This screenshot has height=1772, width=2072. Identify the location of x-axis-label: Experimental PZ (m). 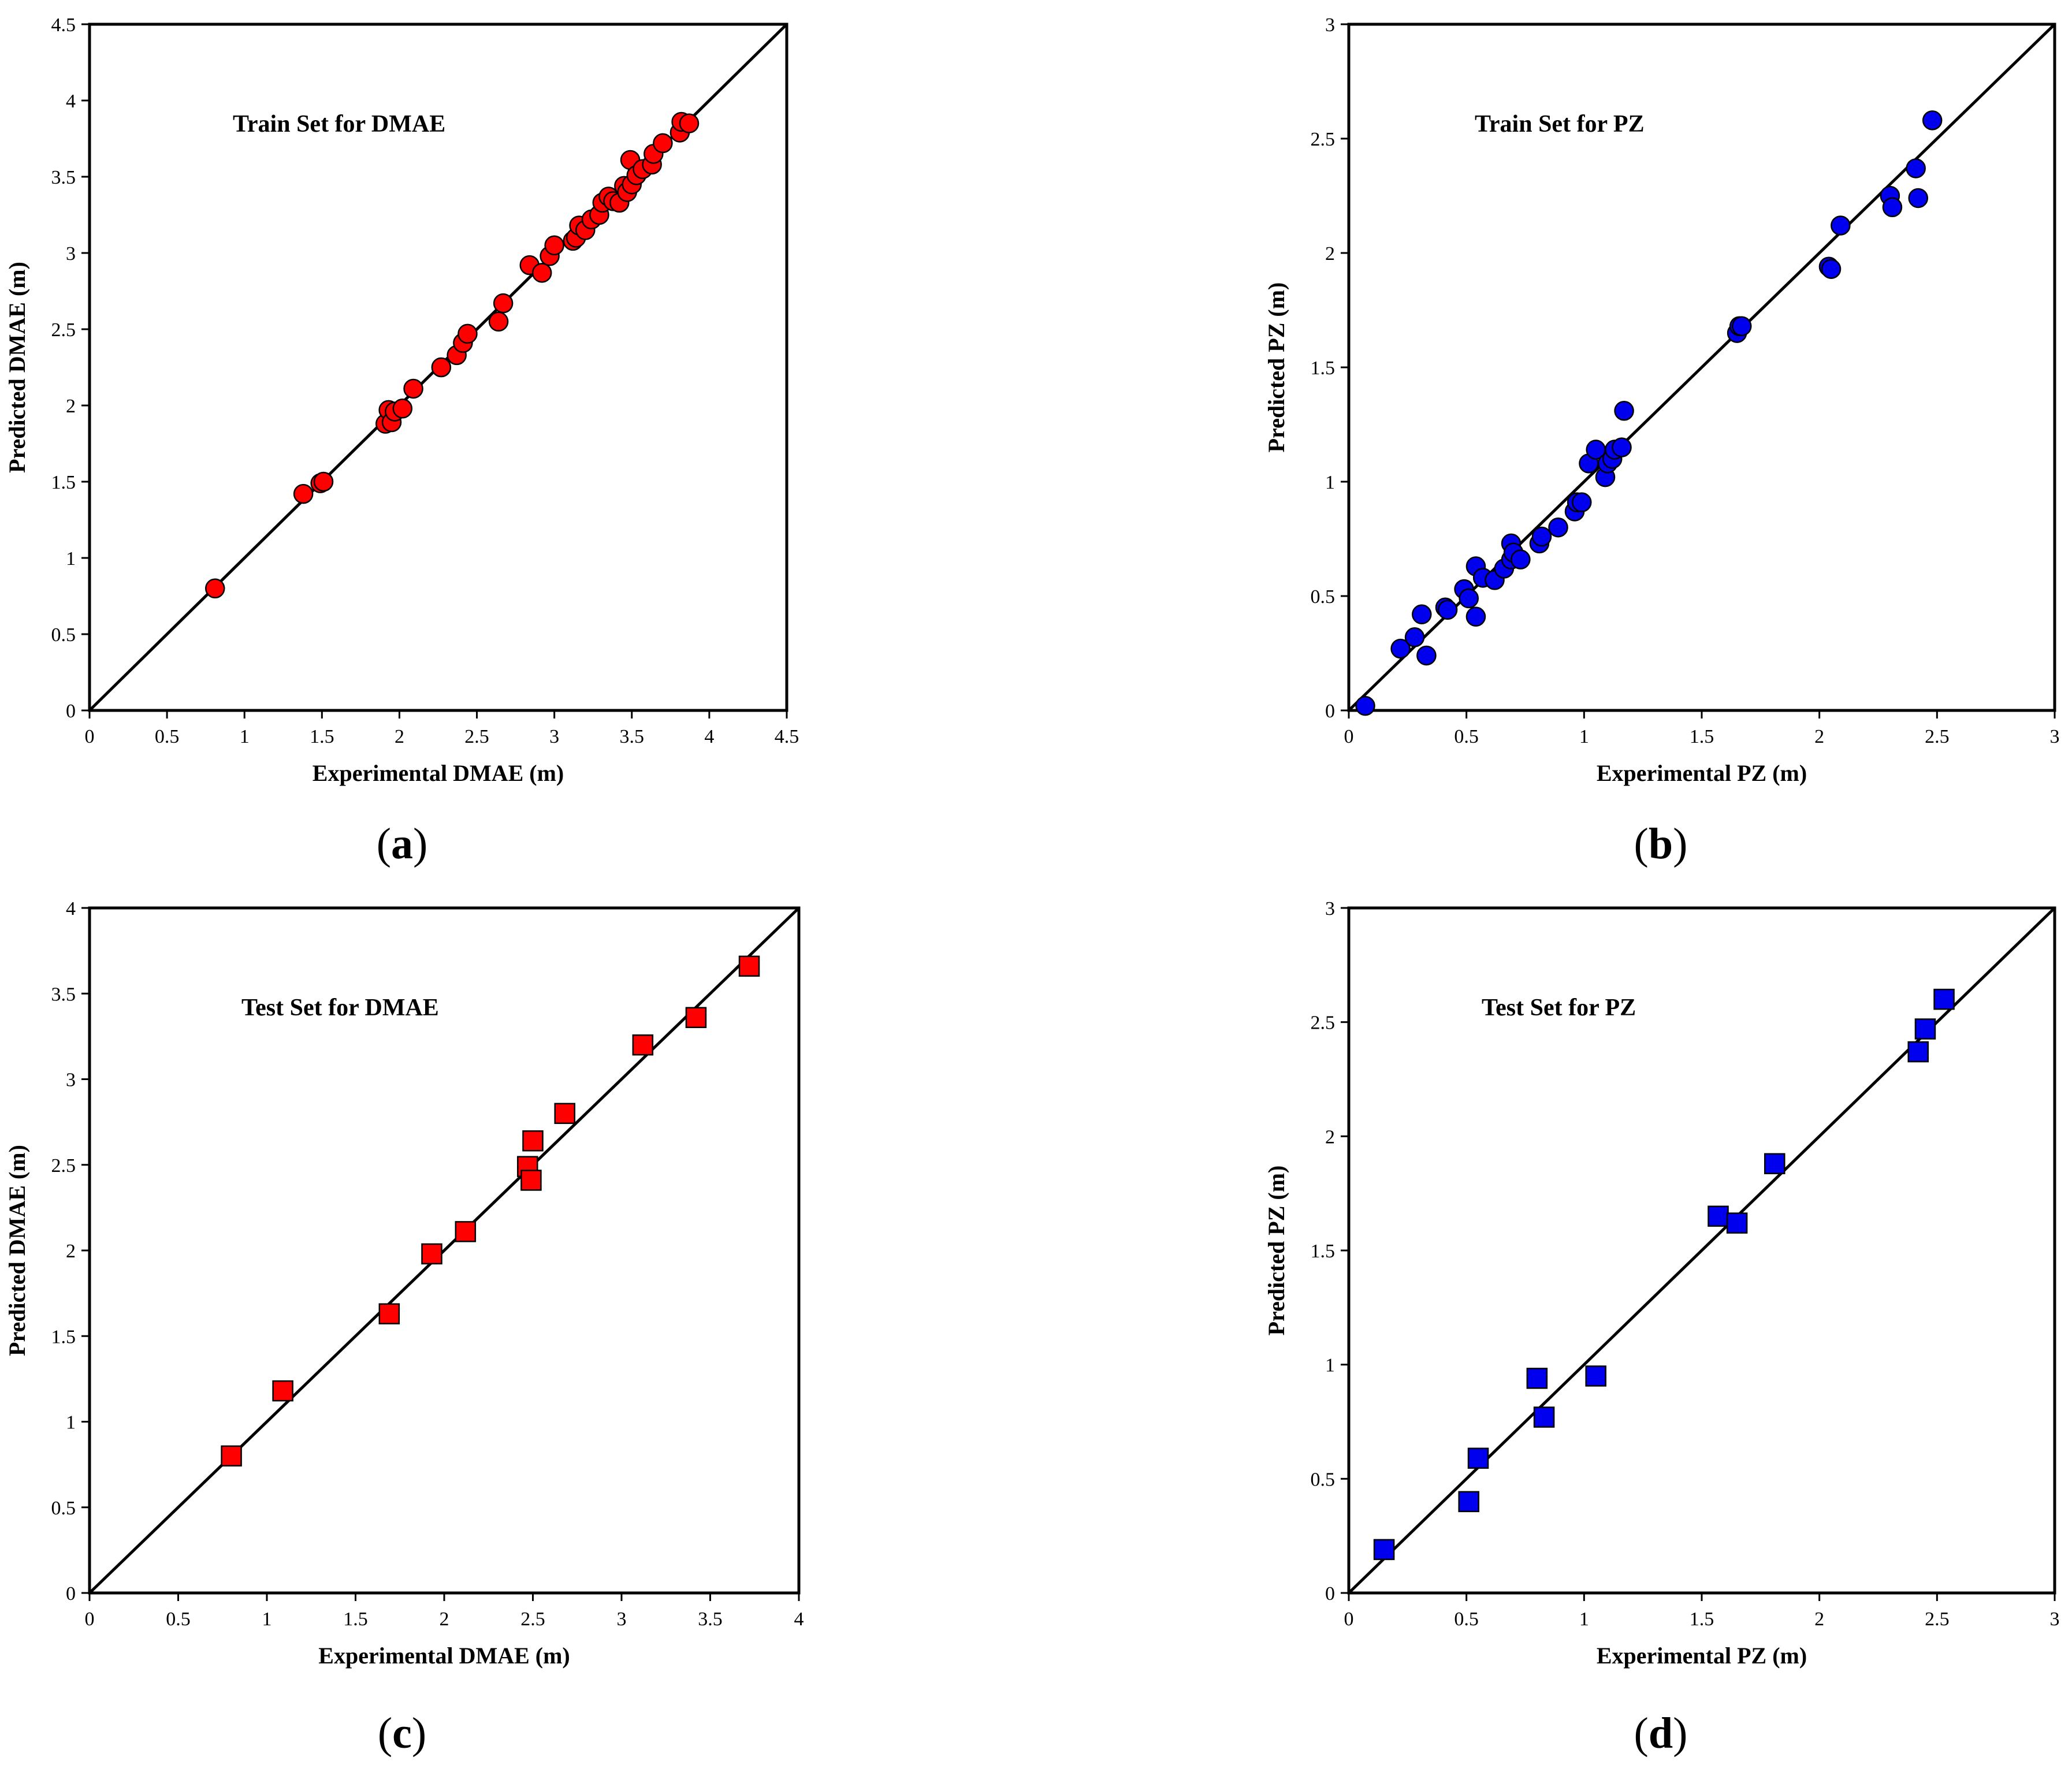
(1702, 1656).